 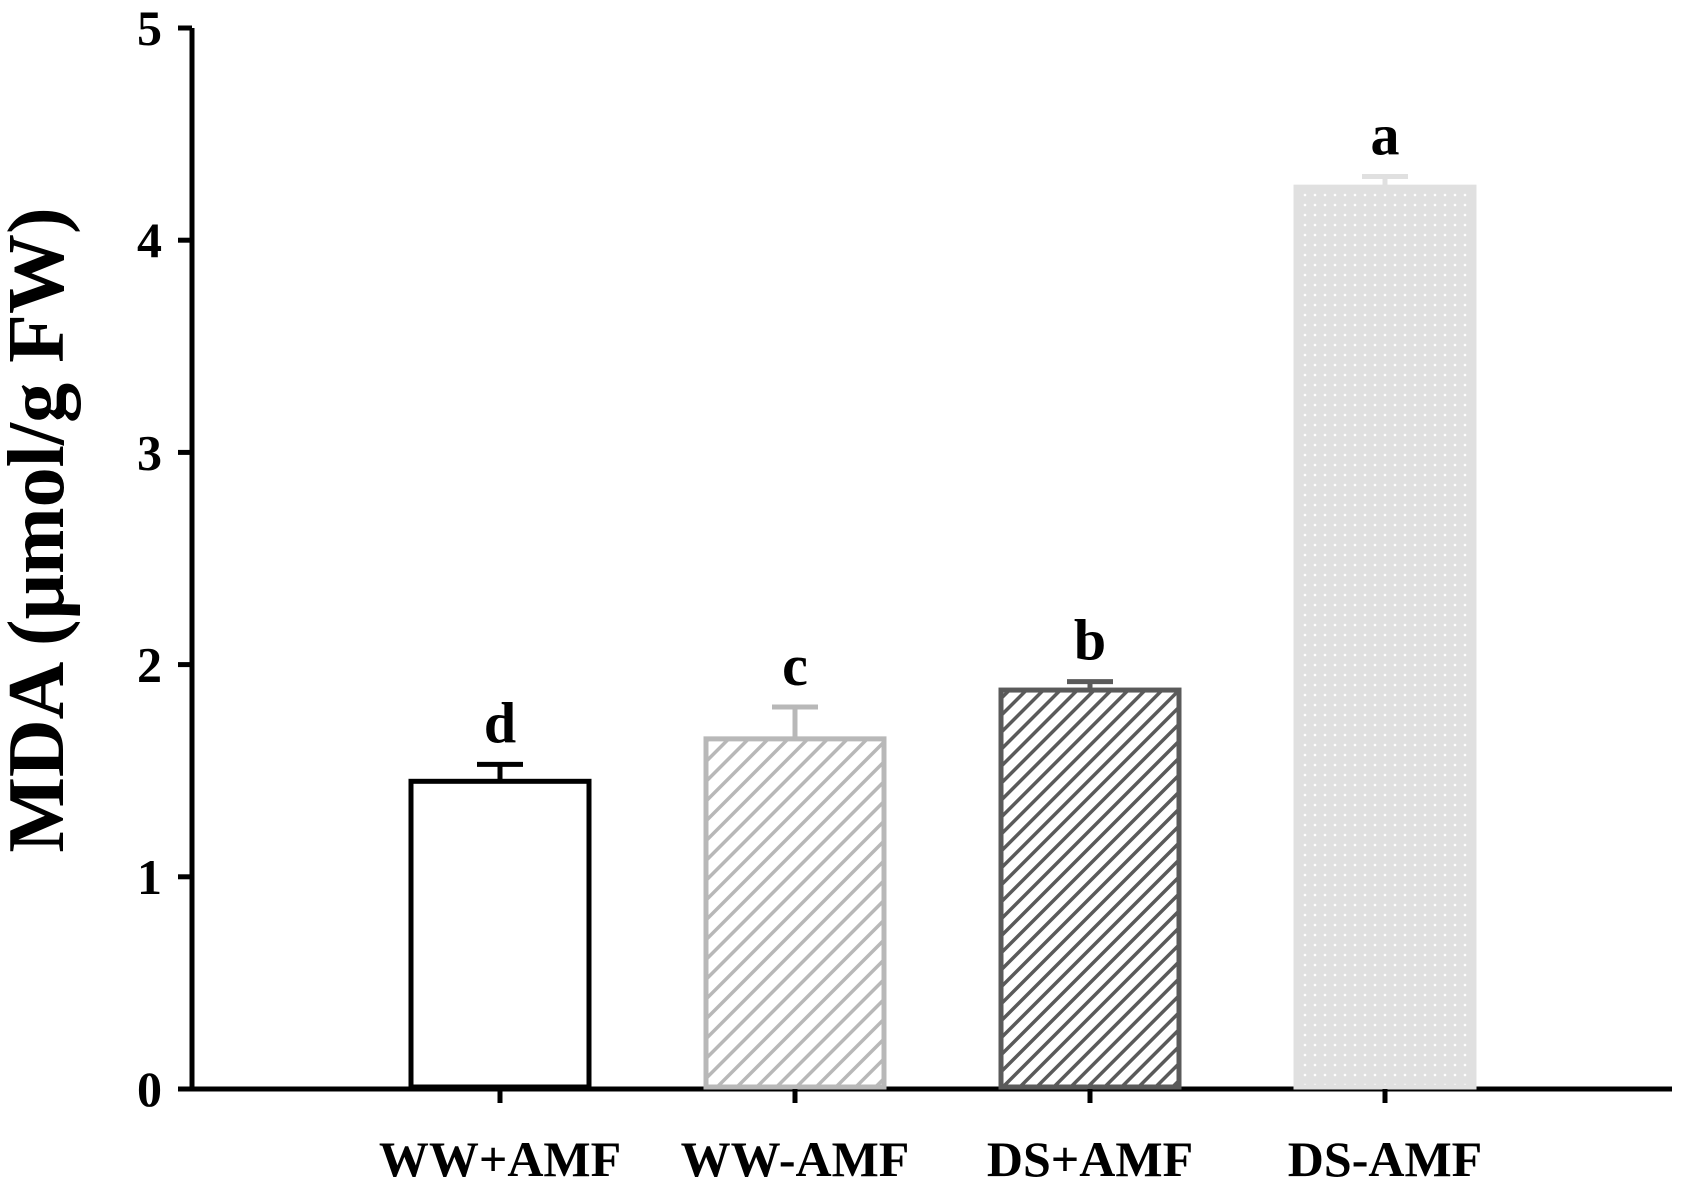 I want to click on x-tick-label: DS+AMF, so click(x=1090, y=1159).